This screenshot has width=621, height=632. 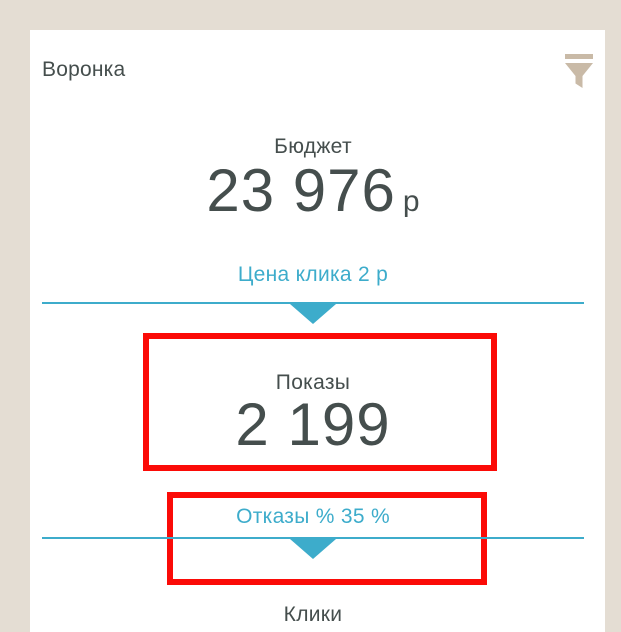 What do you see at coordinates (84, 69) in the screenshot?
I see `widget-title: Воронка` at bounding box center [84, 69].